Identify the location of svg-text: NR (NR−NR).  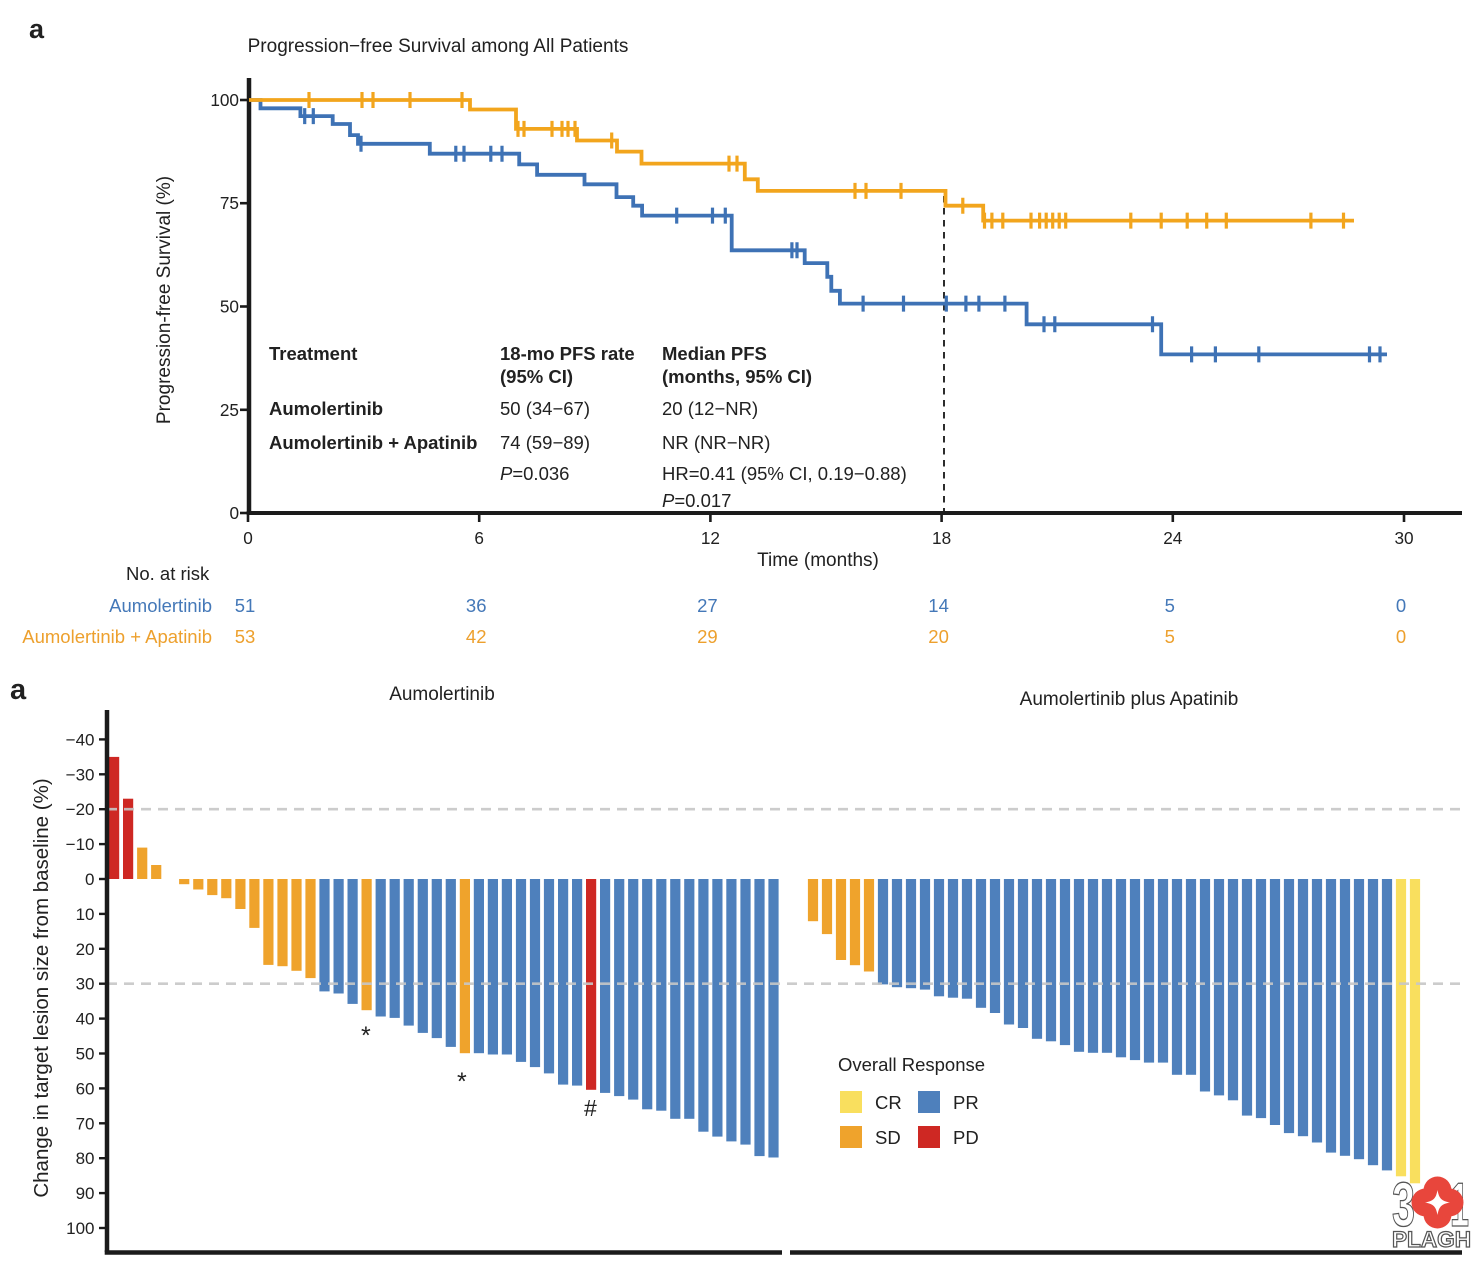
(716, 442).